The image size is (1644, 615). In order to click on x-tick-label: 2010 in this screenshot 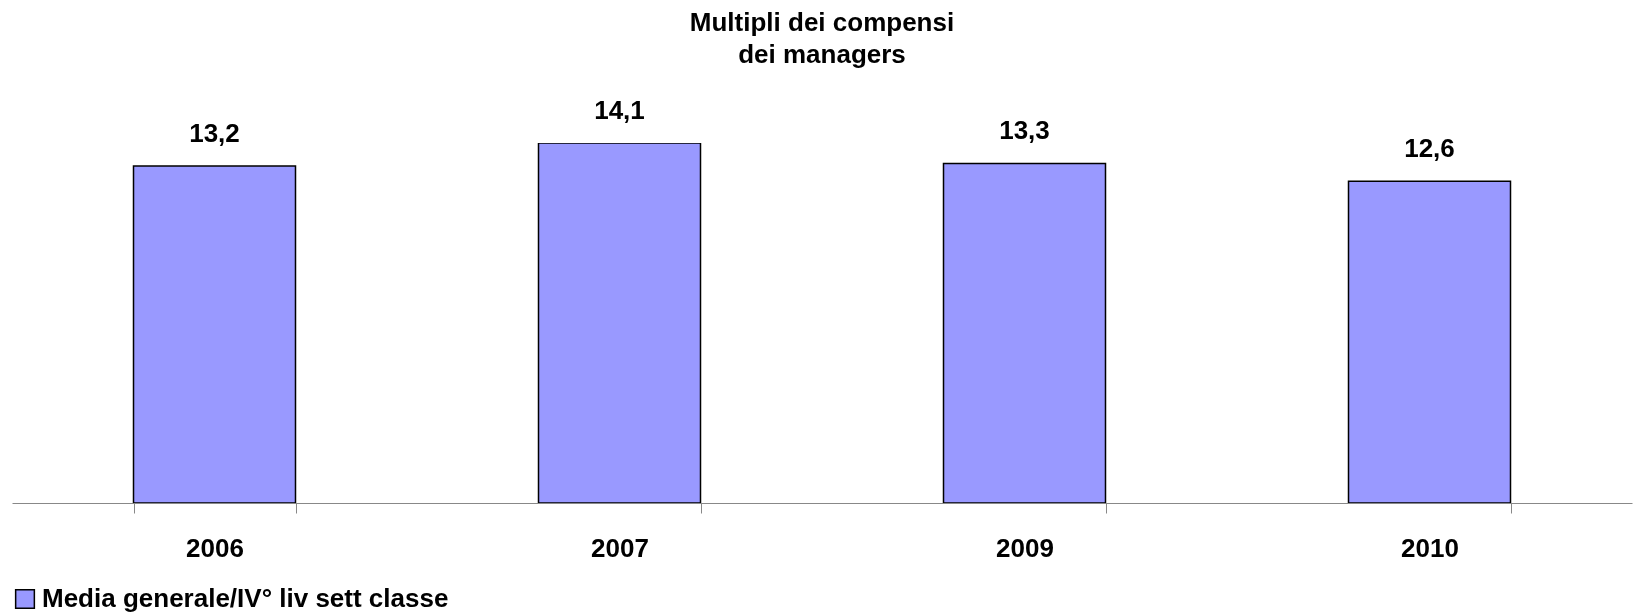, I will do `click(1430, 547)`.